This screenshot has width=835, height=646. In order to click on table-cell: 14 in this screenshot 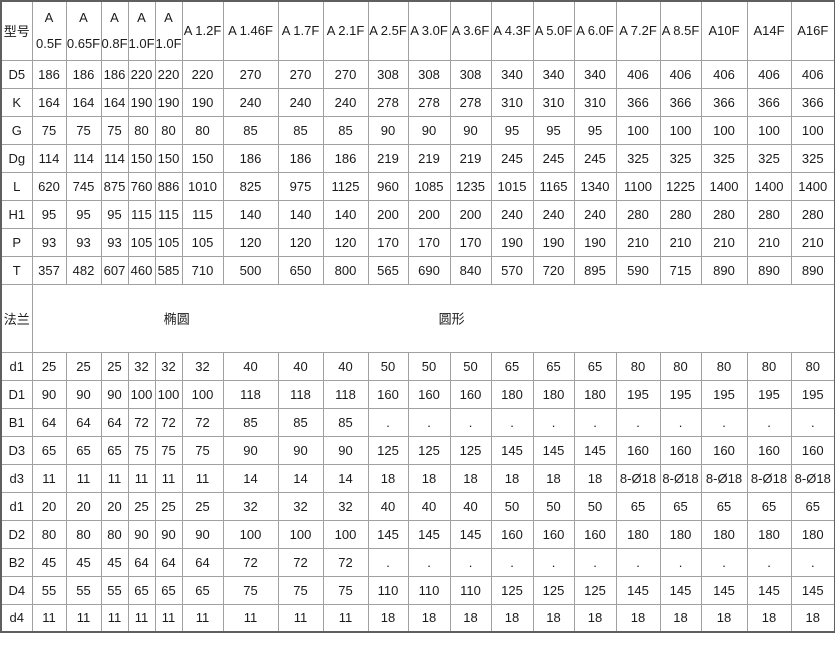, I will do `click(250, 478)`.